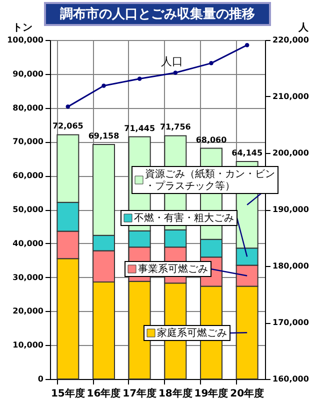 The height and width of the screenshot is (402, 323). What do you see at coordinates (28, 345) in the screenshot?
I see `y-tick-label: 10,000` at bounding box center [28, 345].